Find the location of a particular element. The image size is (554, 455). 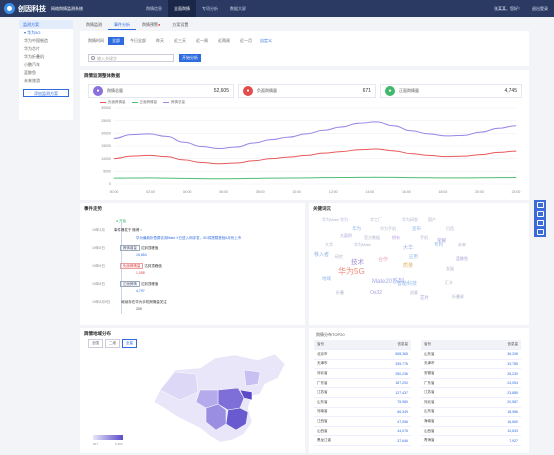

keyword: 拥有 is located at coordinates (396, 237).